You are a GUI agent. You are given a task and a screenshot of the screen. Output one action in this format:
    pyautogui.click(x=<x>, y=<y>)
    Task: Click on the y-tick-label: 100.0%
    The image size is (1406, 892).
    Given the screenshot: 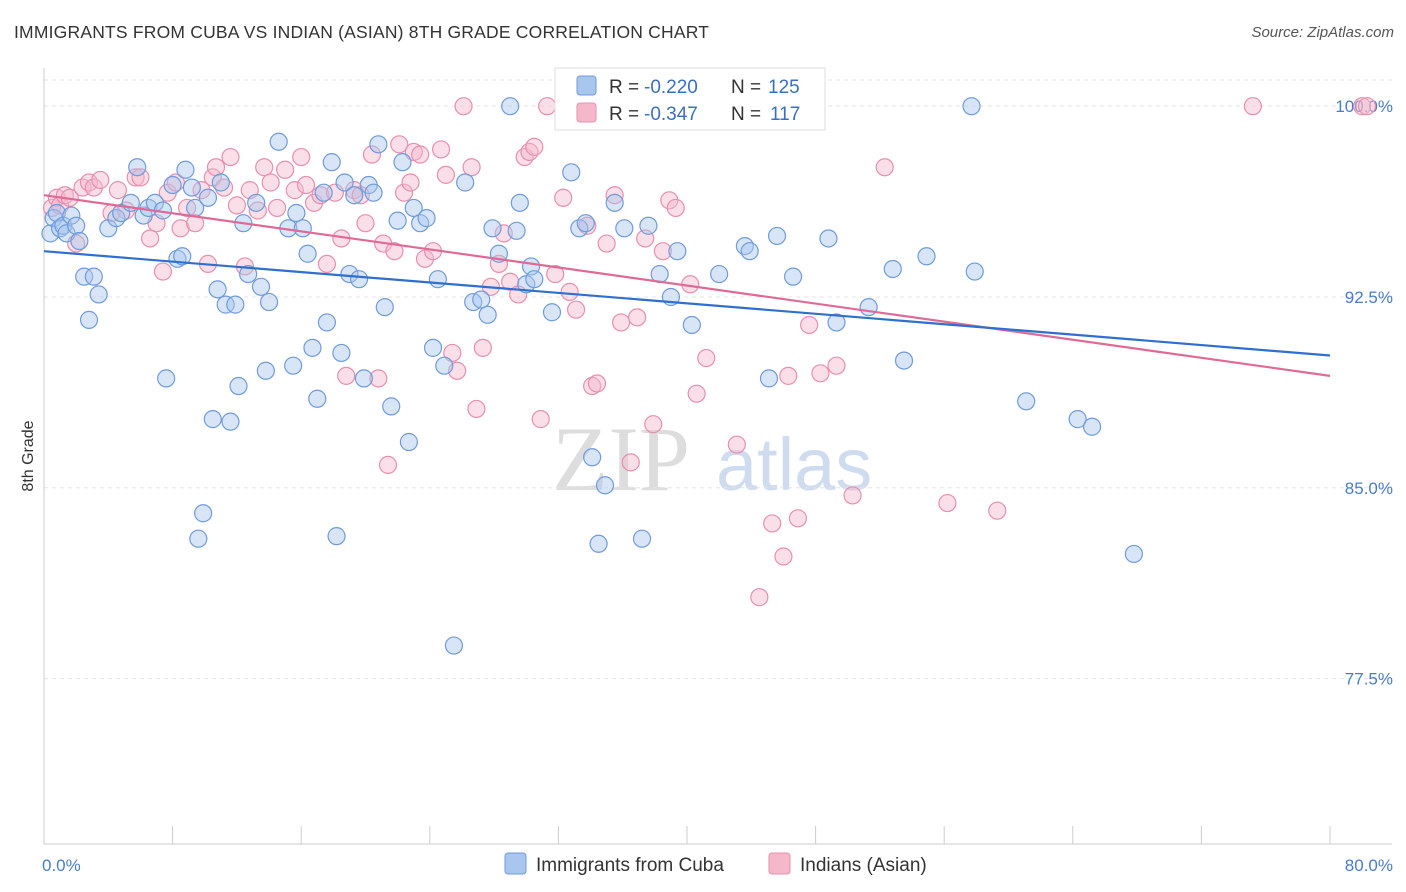 What is the action you would take?
    pyautogui.click(x=1364, y=106)
    